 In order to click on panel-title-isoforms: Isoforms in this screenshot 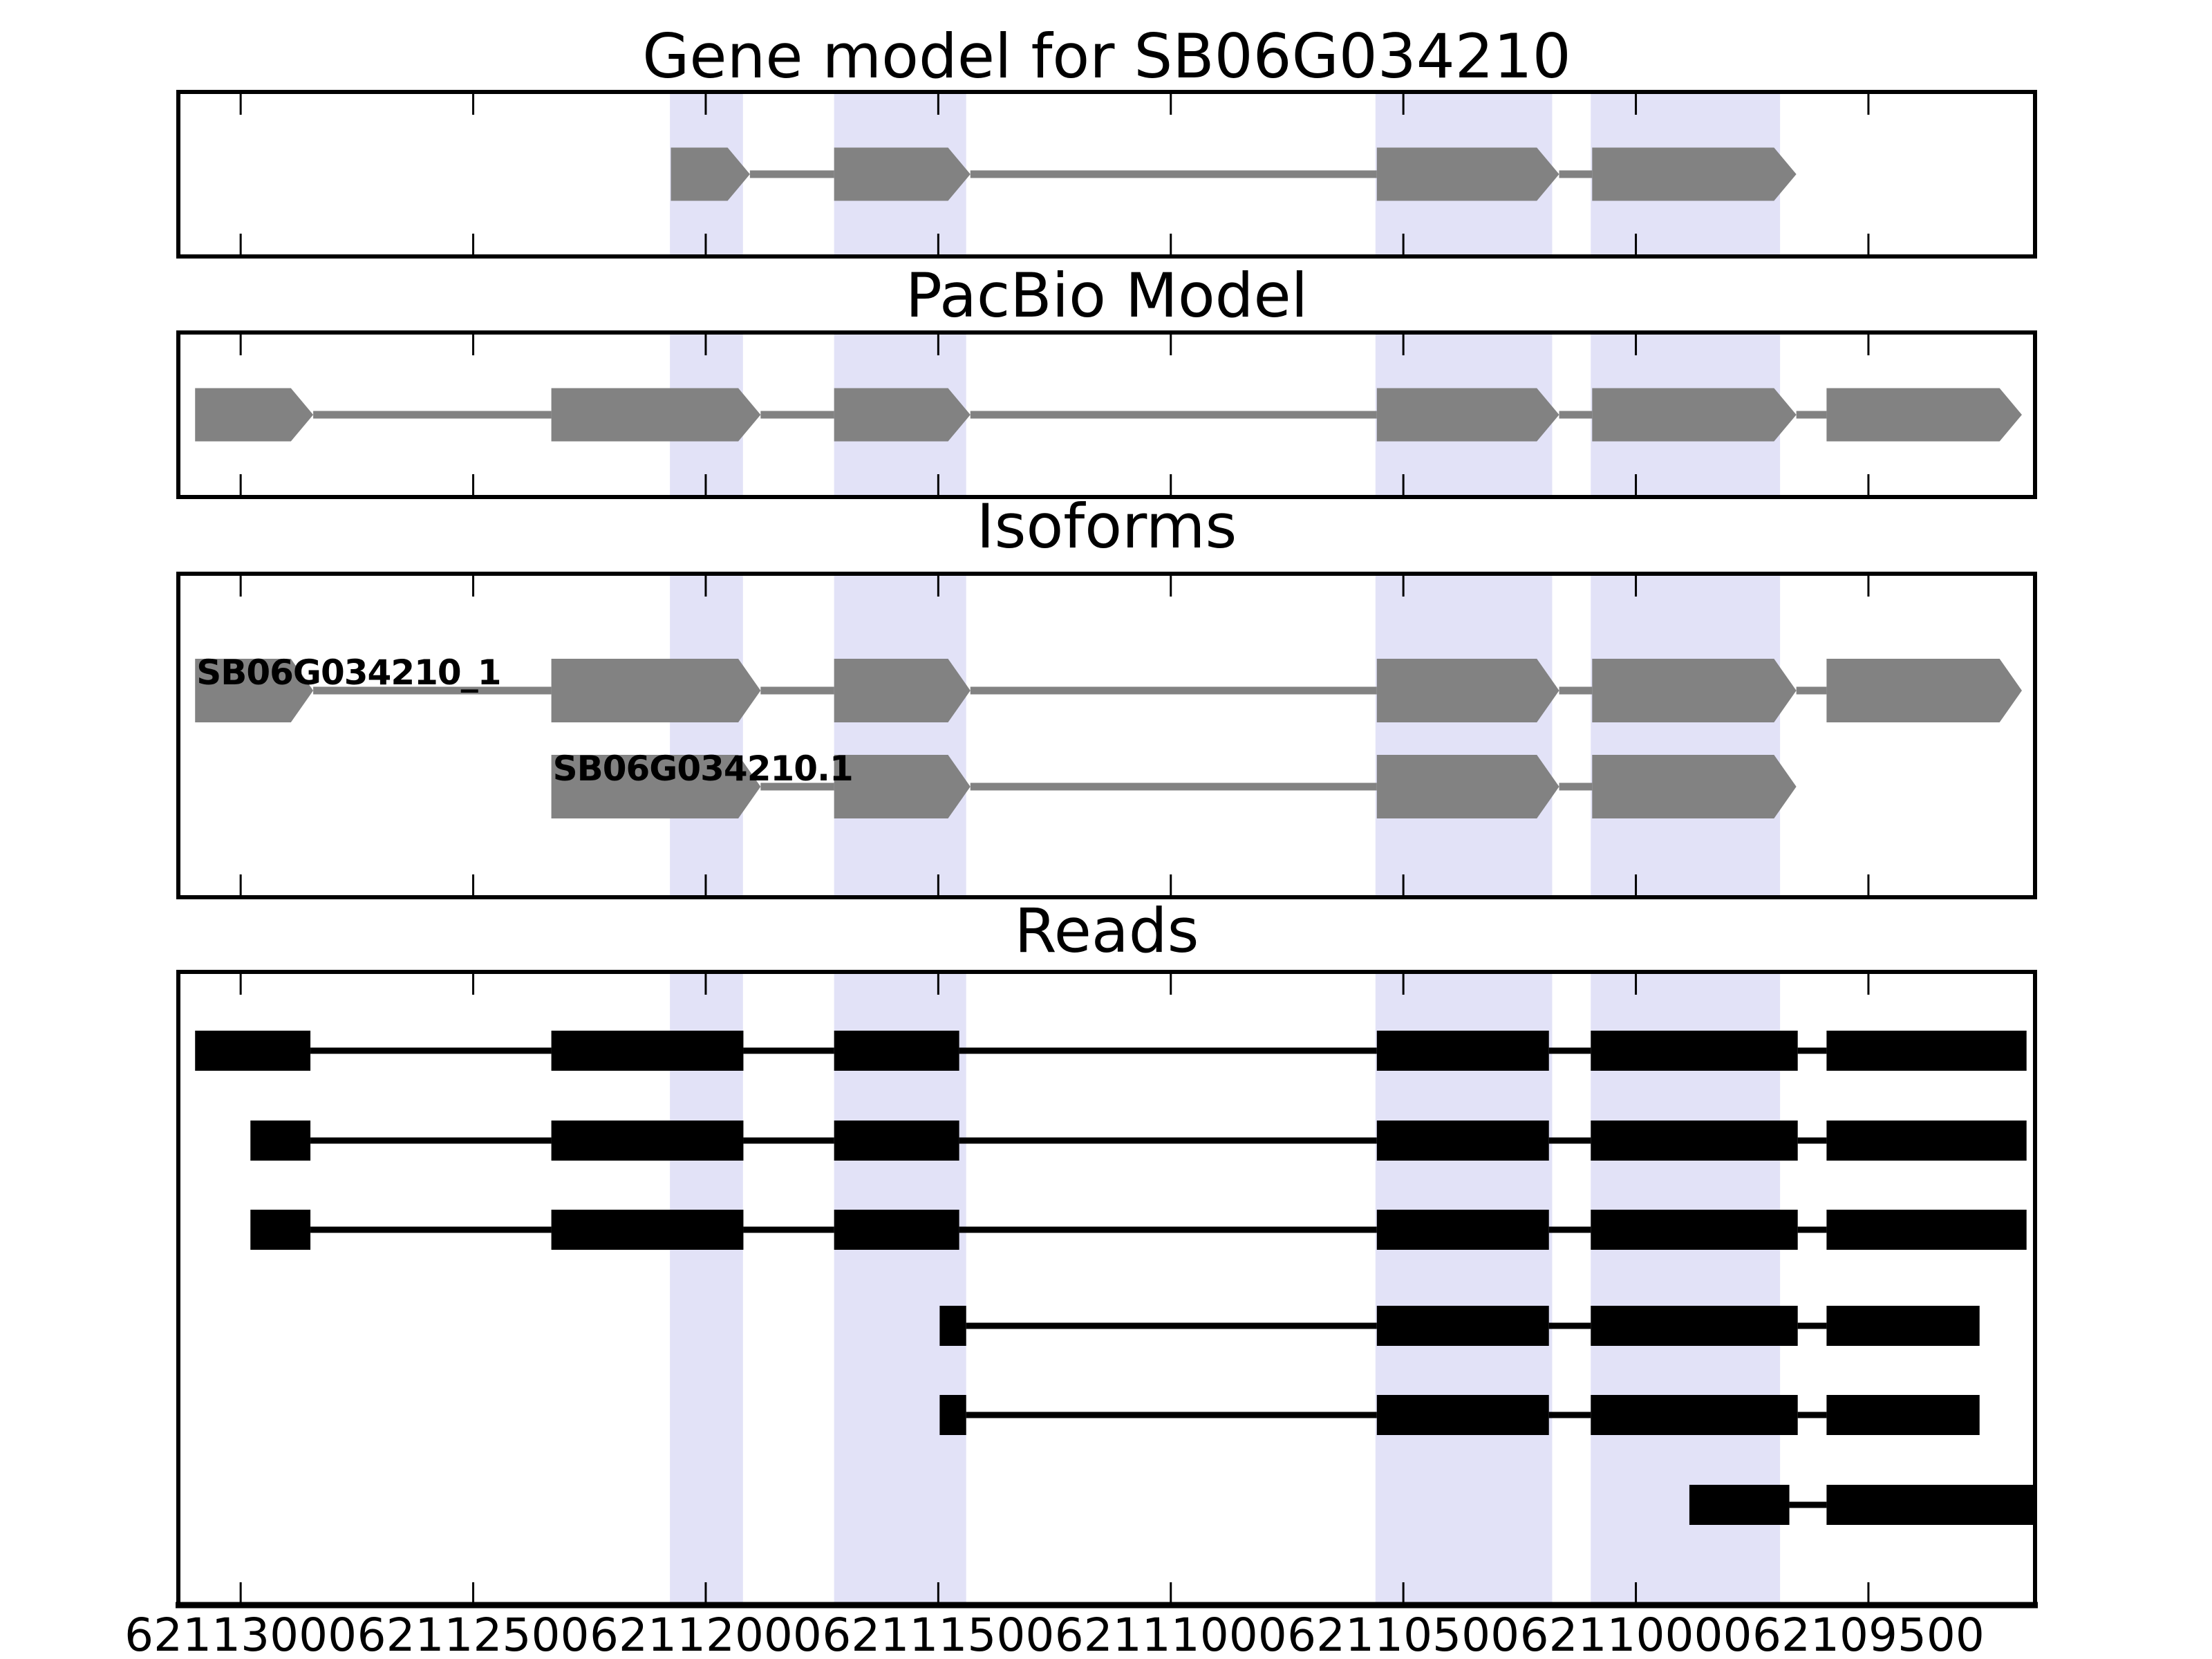, I will do `click(1106, 526)`.